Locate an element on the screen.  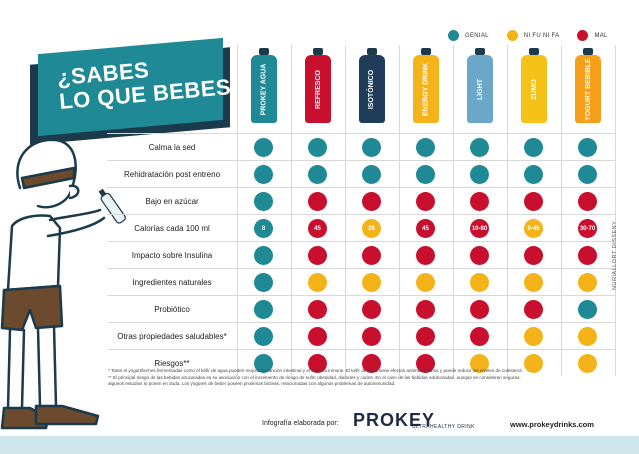
row-label: Bajo en azúcar is located at coordinates (172, 201).